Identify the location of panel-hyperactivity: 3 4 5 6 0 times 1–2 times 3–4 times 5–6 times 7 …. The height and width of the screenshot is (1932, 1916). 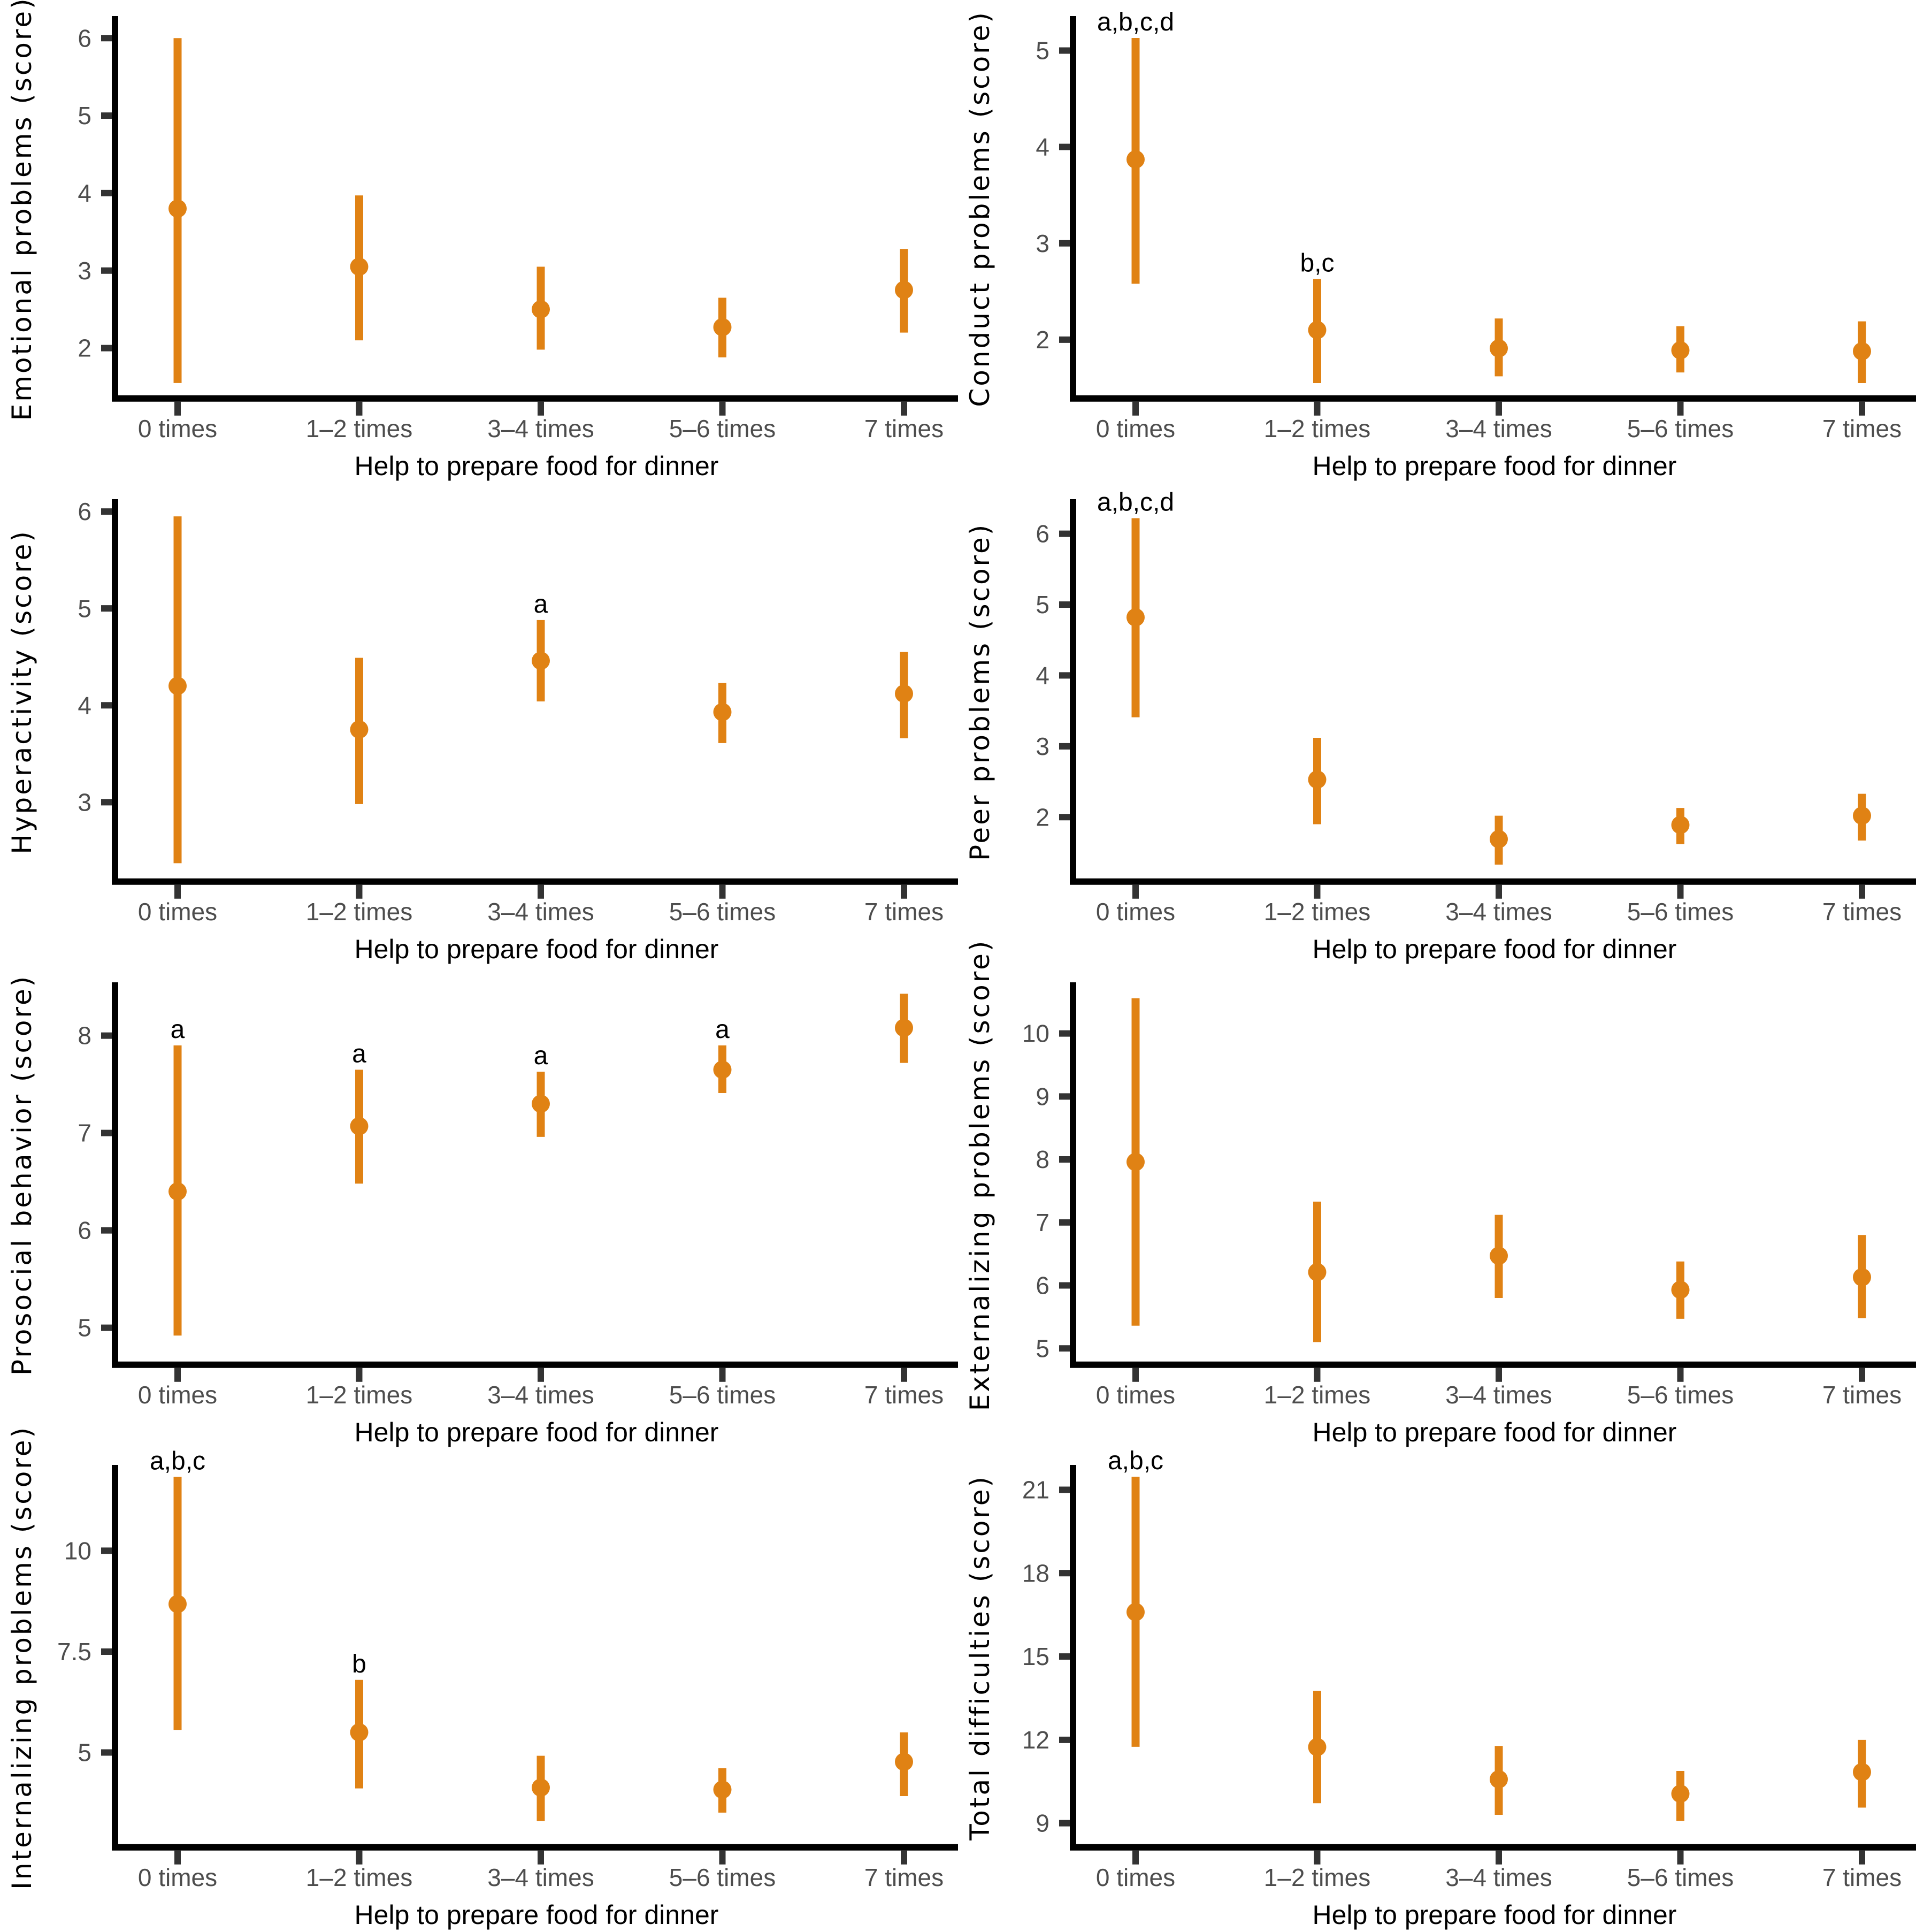
(479, 724).